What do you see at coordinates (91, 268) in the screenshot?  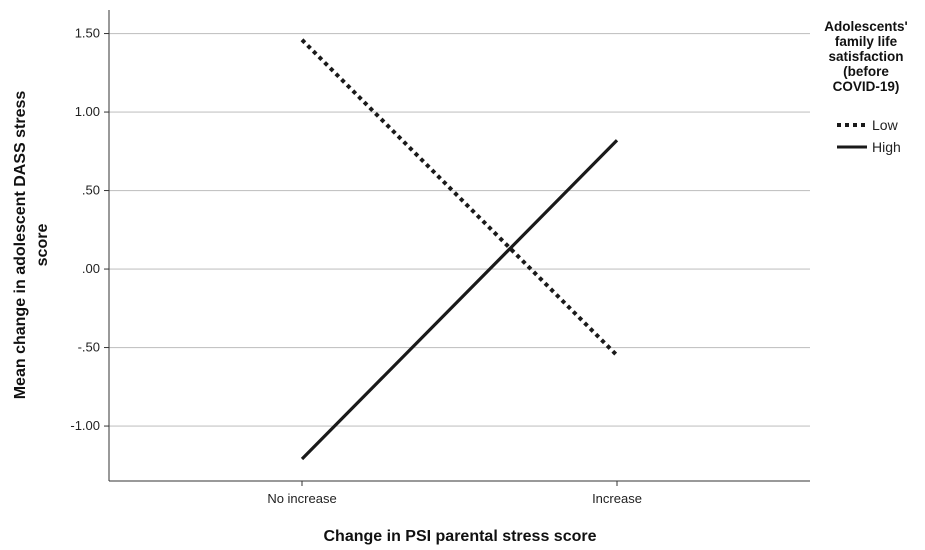 I see `y-tick-label: .00` at bounding box center [91, 268].